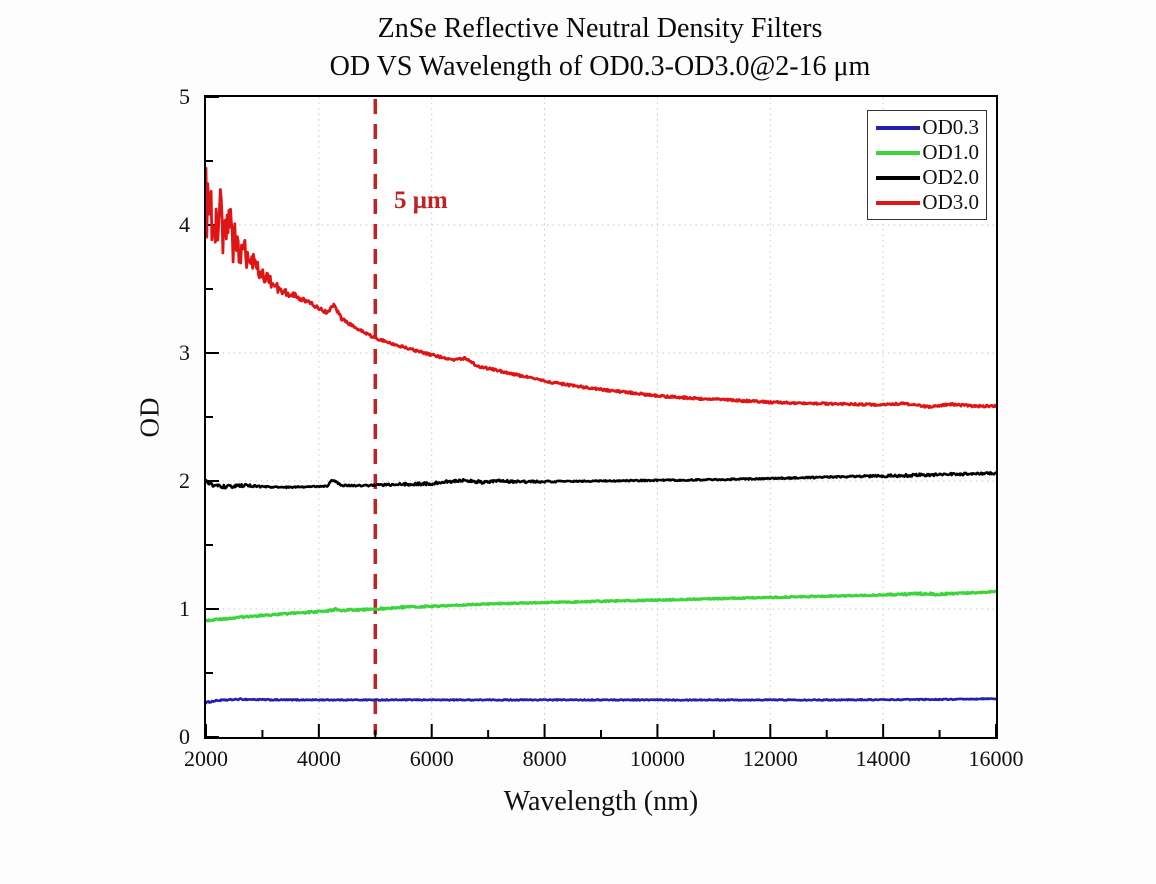 This screenshot has width=1156, height=884. Describe the element at coordinates (184, 736) in the screenshot. I see `y-tick-label-0: 0` at that location.